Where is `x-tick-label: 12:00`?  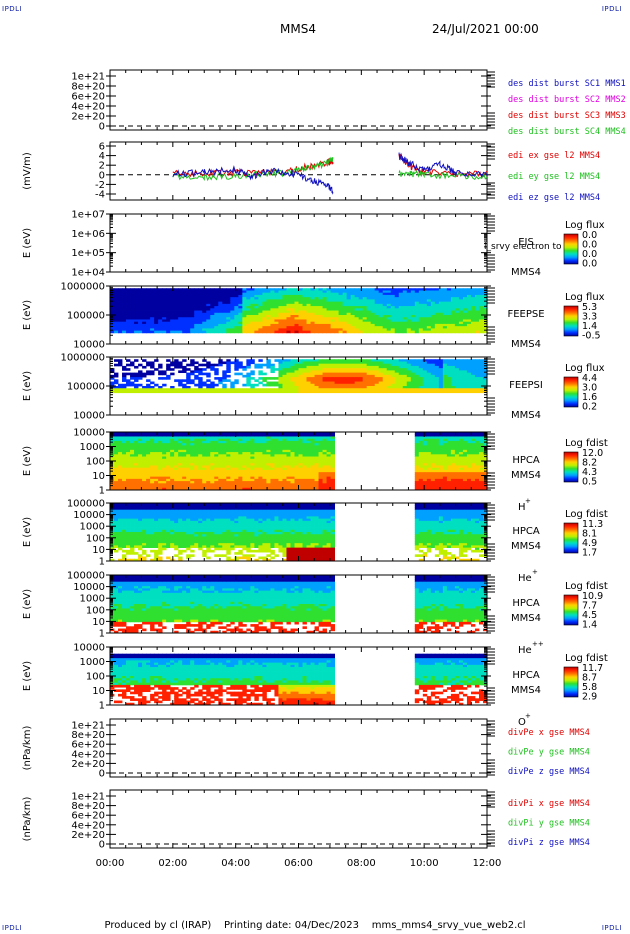 x-tick-label: 12:00 is located at coordinates (487, 863).